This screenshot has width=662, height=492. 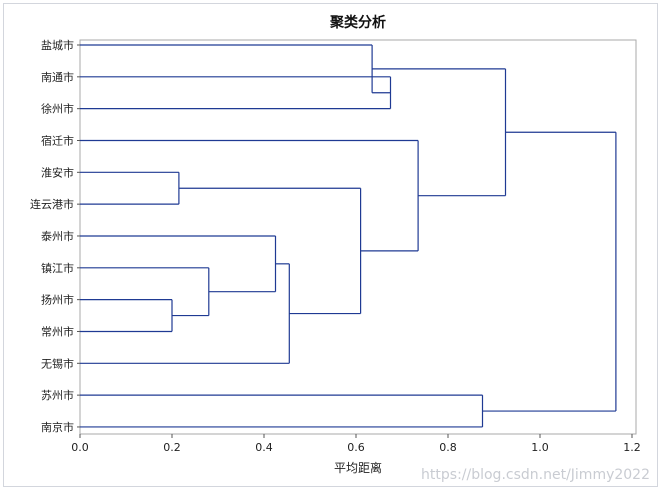 What do you see at coordinates (57, 77) in the screenshot?
I see `leaf-label: 南通市` at bounding box center [57, 77].